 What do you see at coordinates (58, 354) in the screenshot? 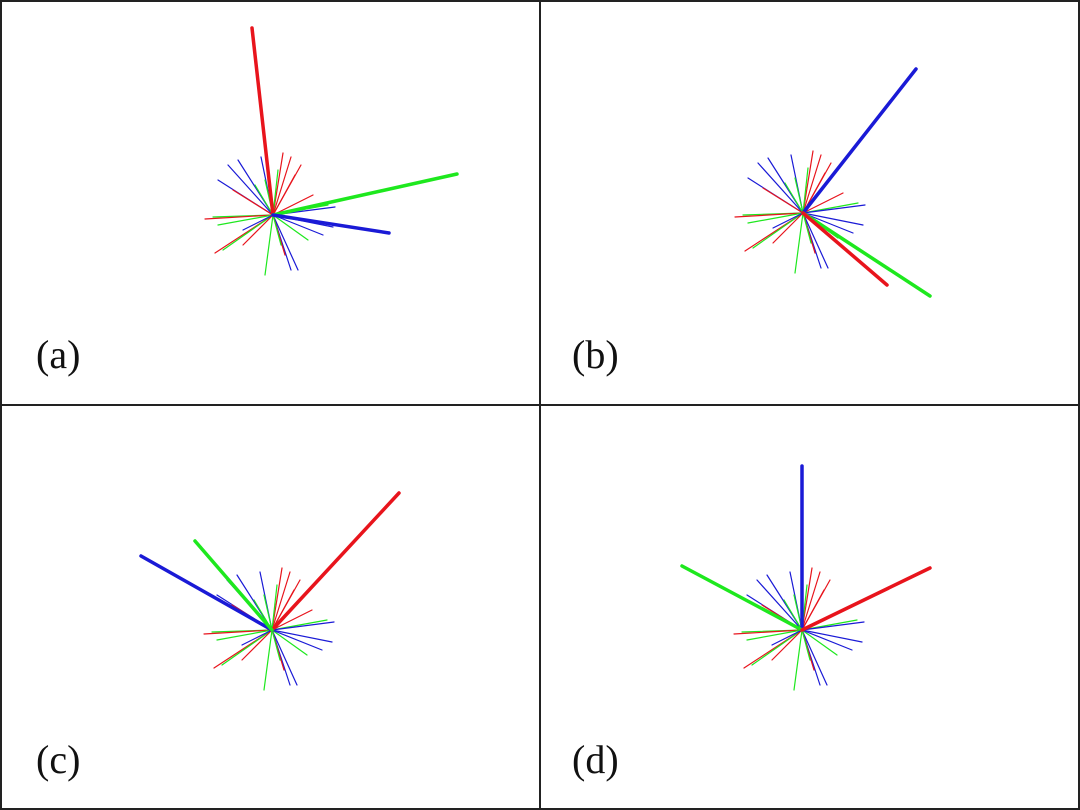
I see `panel-label: (a)` at bounding box center [58, 354].